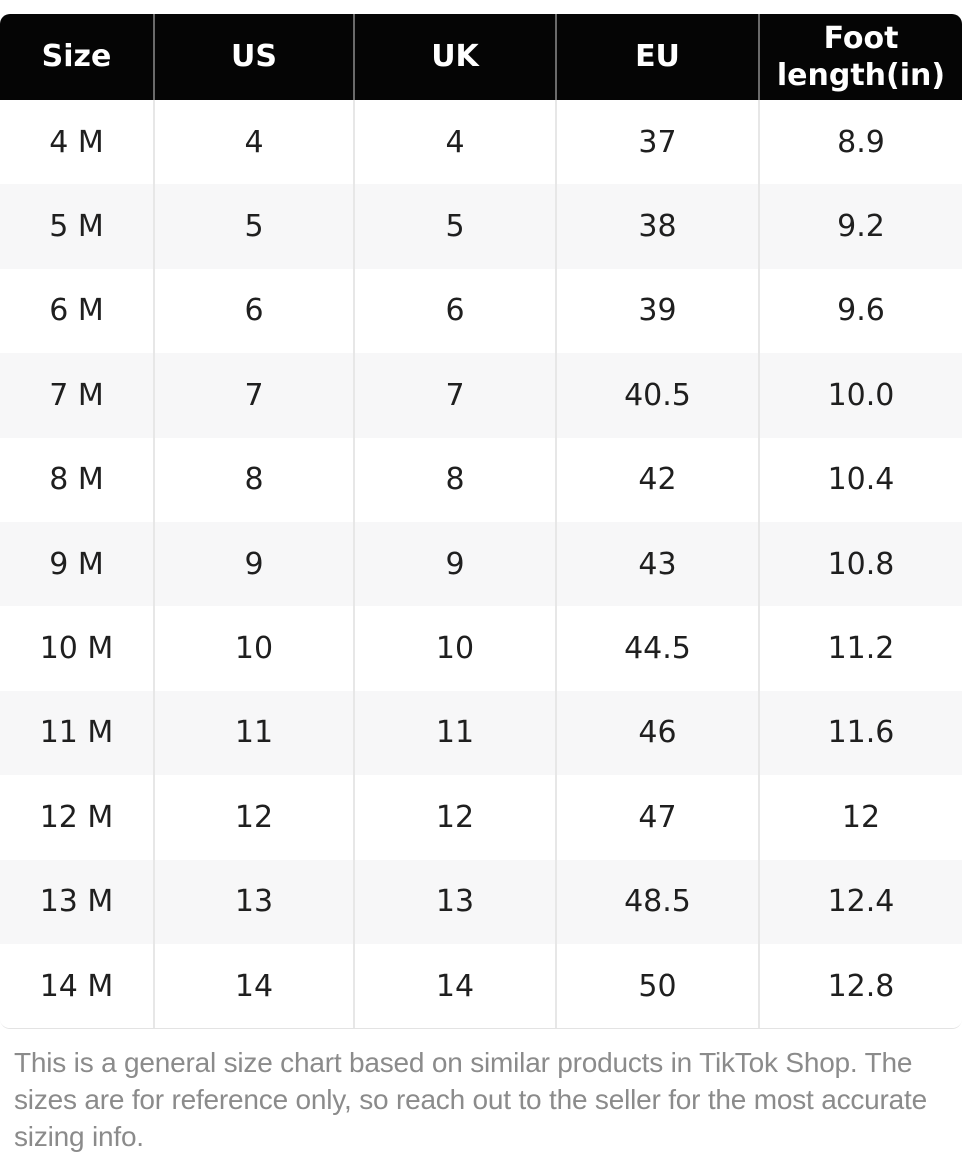 The width and height of the screenshot is (962, 1156). I want to click on table-row: 7 M 7 7 40.5 10.0, so click(481, 395).